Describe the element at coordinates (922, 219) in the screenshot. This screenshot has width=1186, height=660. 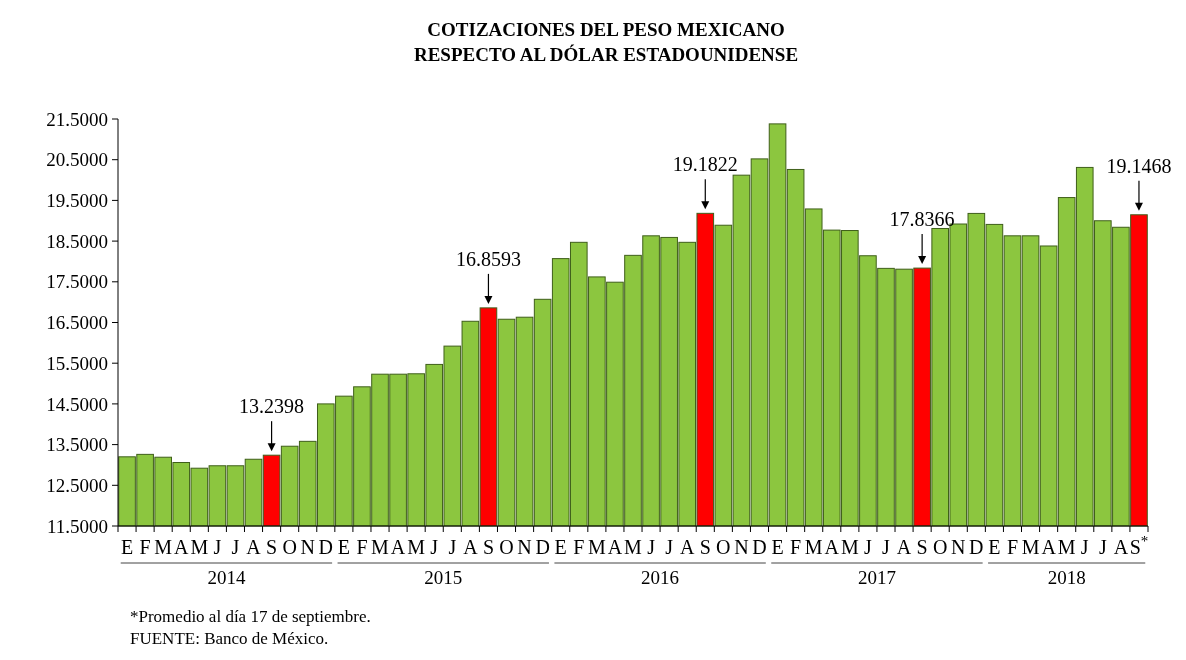
I see `data-label: 17.8366` at that location.